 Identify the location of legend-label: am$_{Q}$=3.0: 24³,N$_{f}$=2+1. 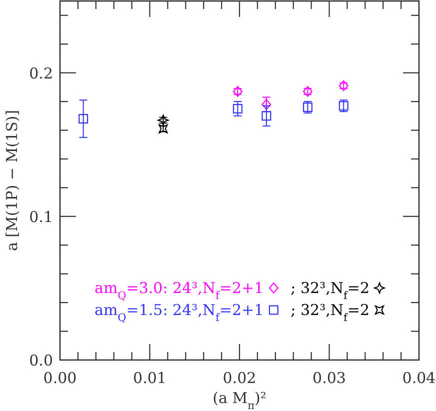
(179, 290).